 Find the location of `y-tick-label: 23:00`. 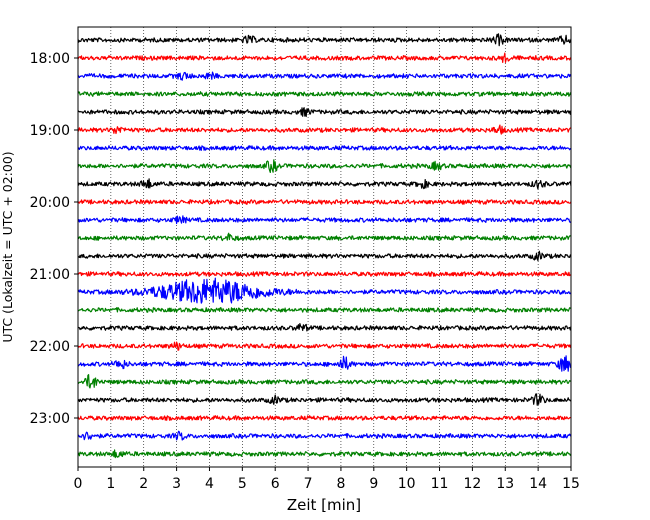

y-tick-label: 23:00 is located at coordinates (50, 419).